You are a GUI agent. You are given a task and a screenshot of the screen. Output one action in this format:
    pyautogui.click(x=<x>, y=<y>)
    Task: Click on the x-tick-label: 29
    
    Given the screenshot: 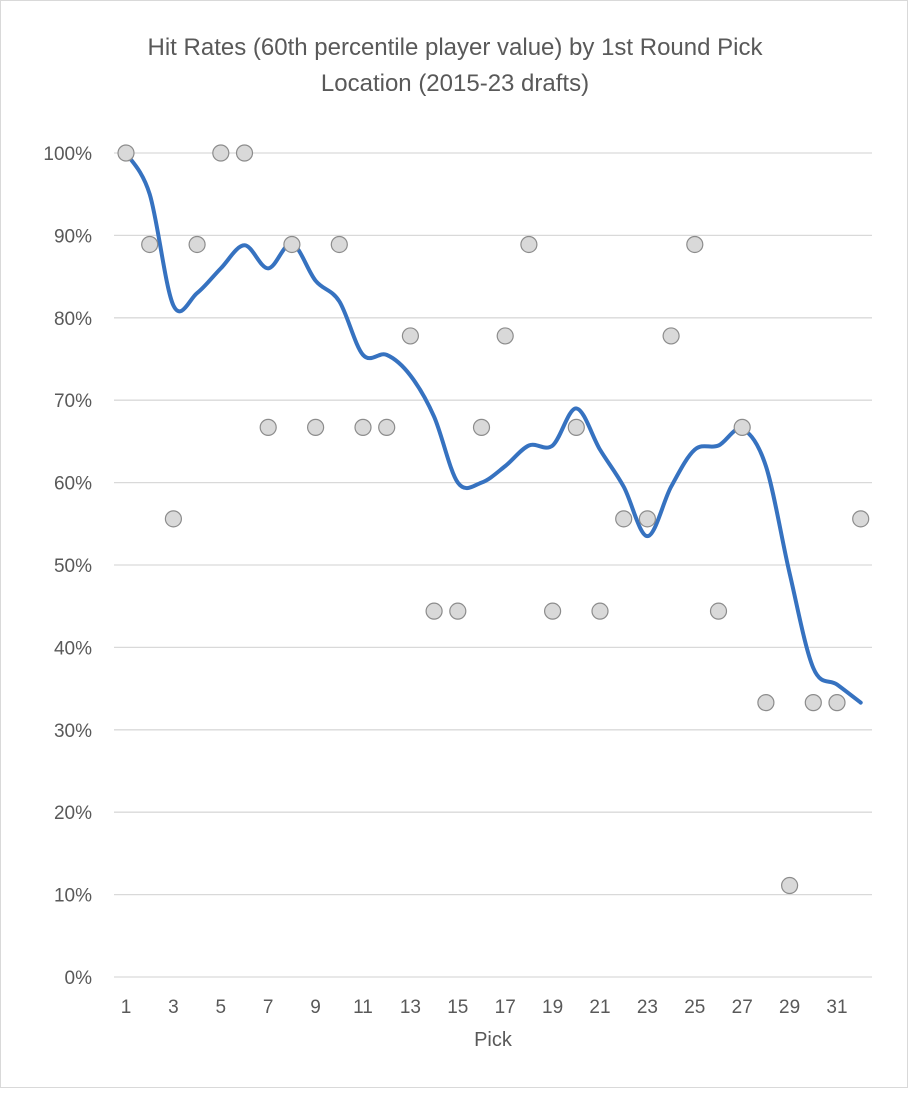 What is the action you would take?
    pyautogui.click(x=789, y=1007)
    